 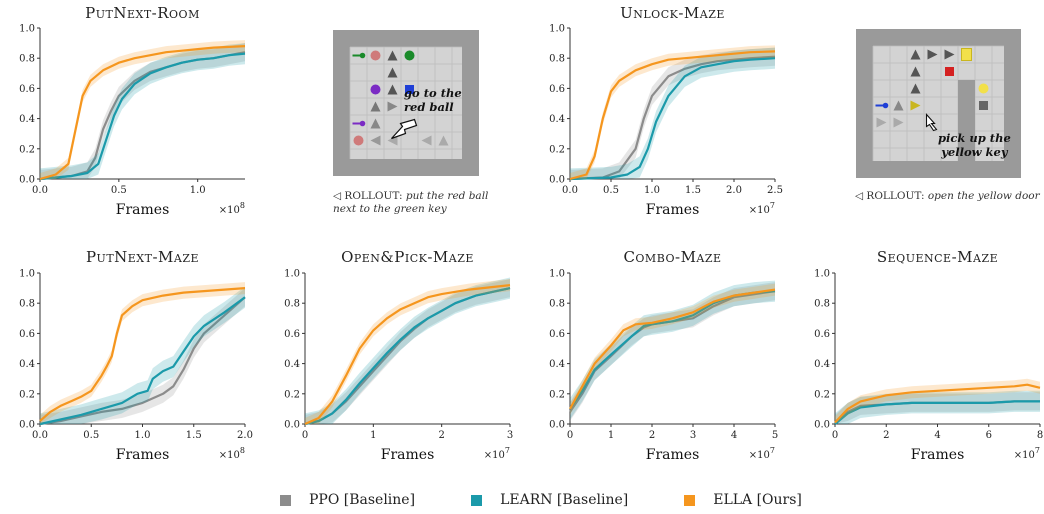 I want to click on x-tick-label: 1.5, so click(x=194, y=435).